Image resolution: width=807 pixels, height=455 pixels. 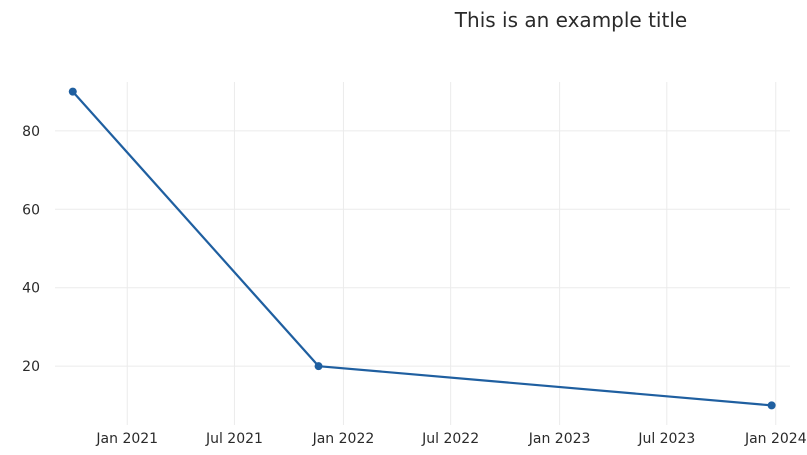 What do you see at coordinates (126, 439) in the screenshot?
I see `x-tick-label: Jan 2021` at bounding box center [126, 439].